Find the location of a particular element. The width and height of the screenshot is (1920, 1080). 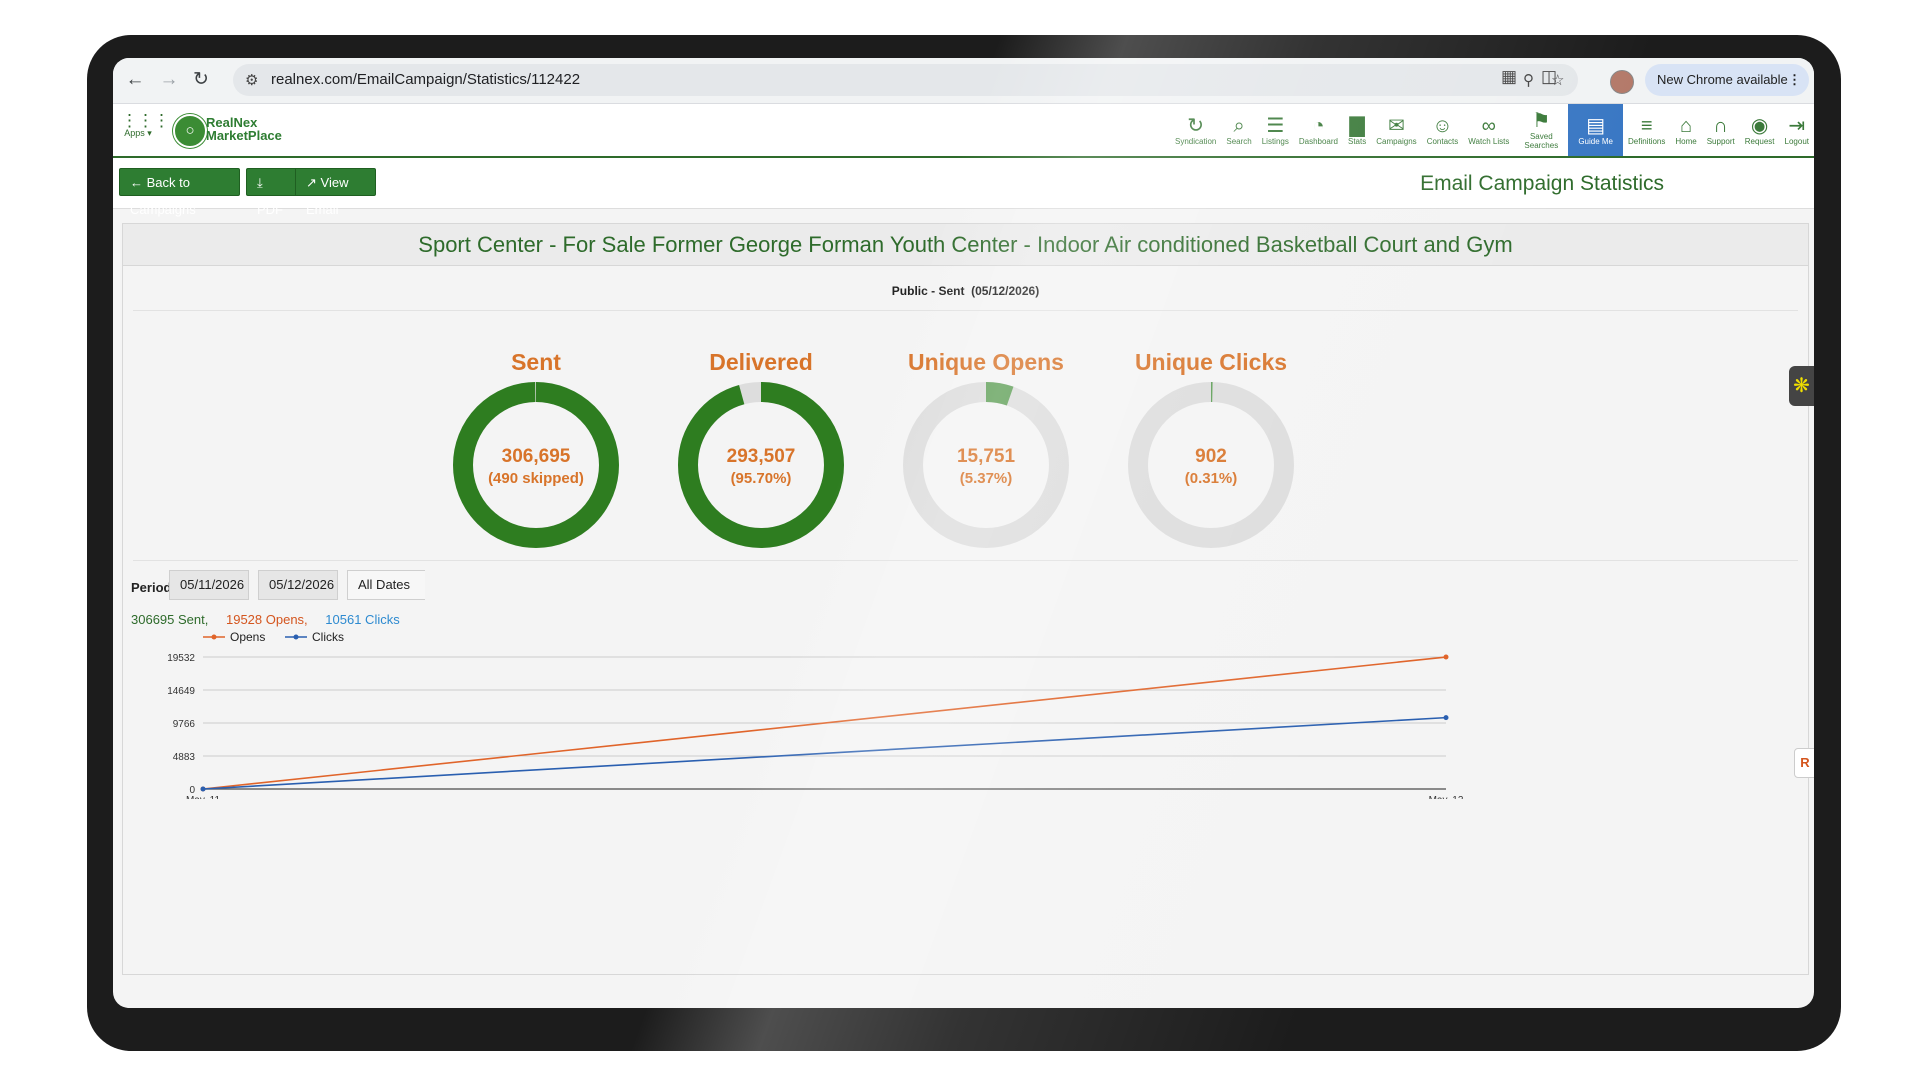

divider is located at coordinates (965, 560).